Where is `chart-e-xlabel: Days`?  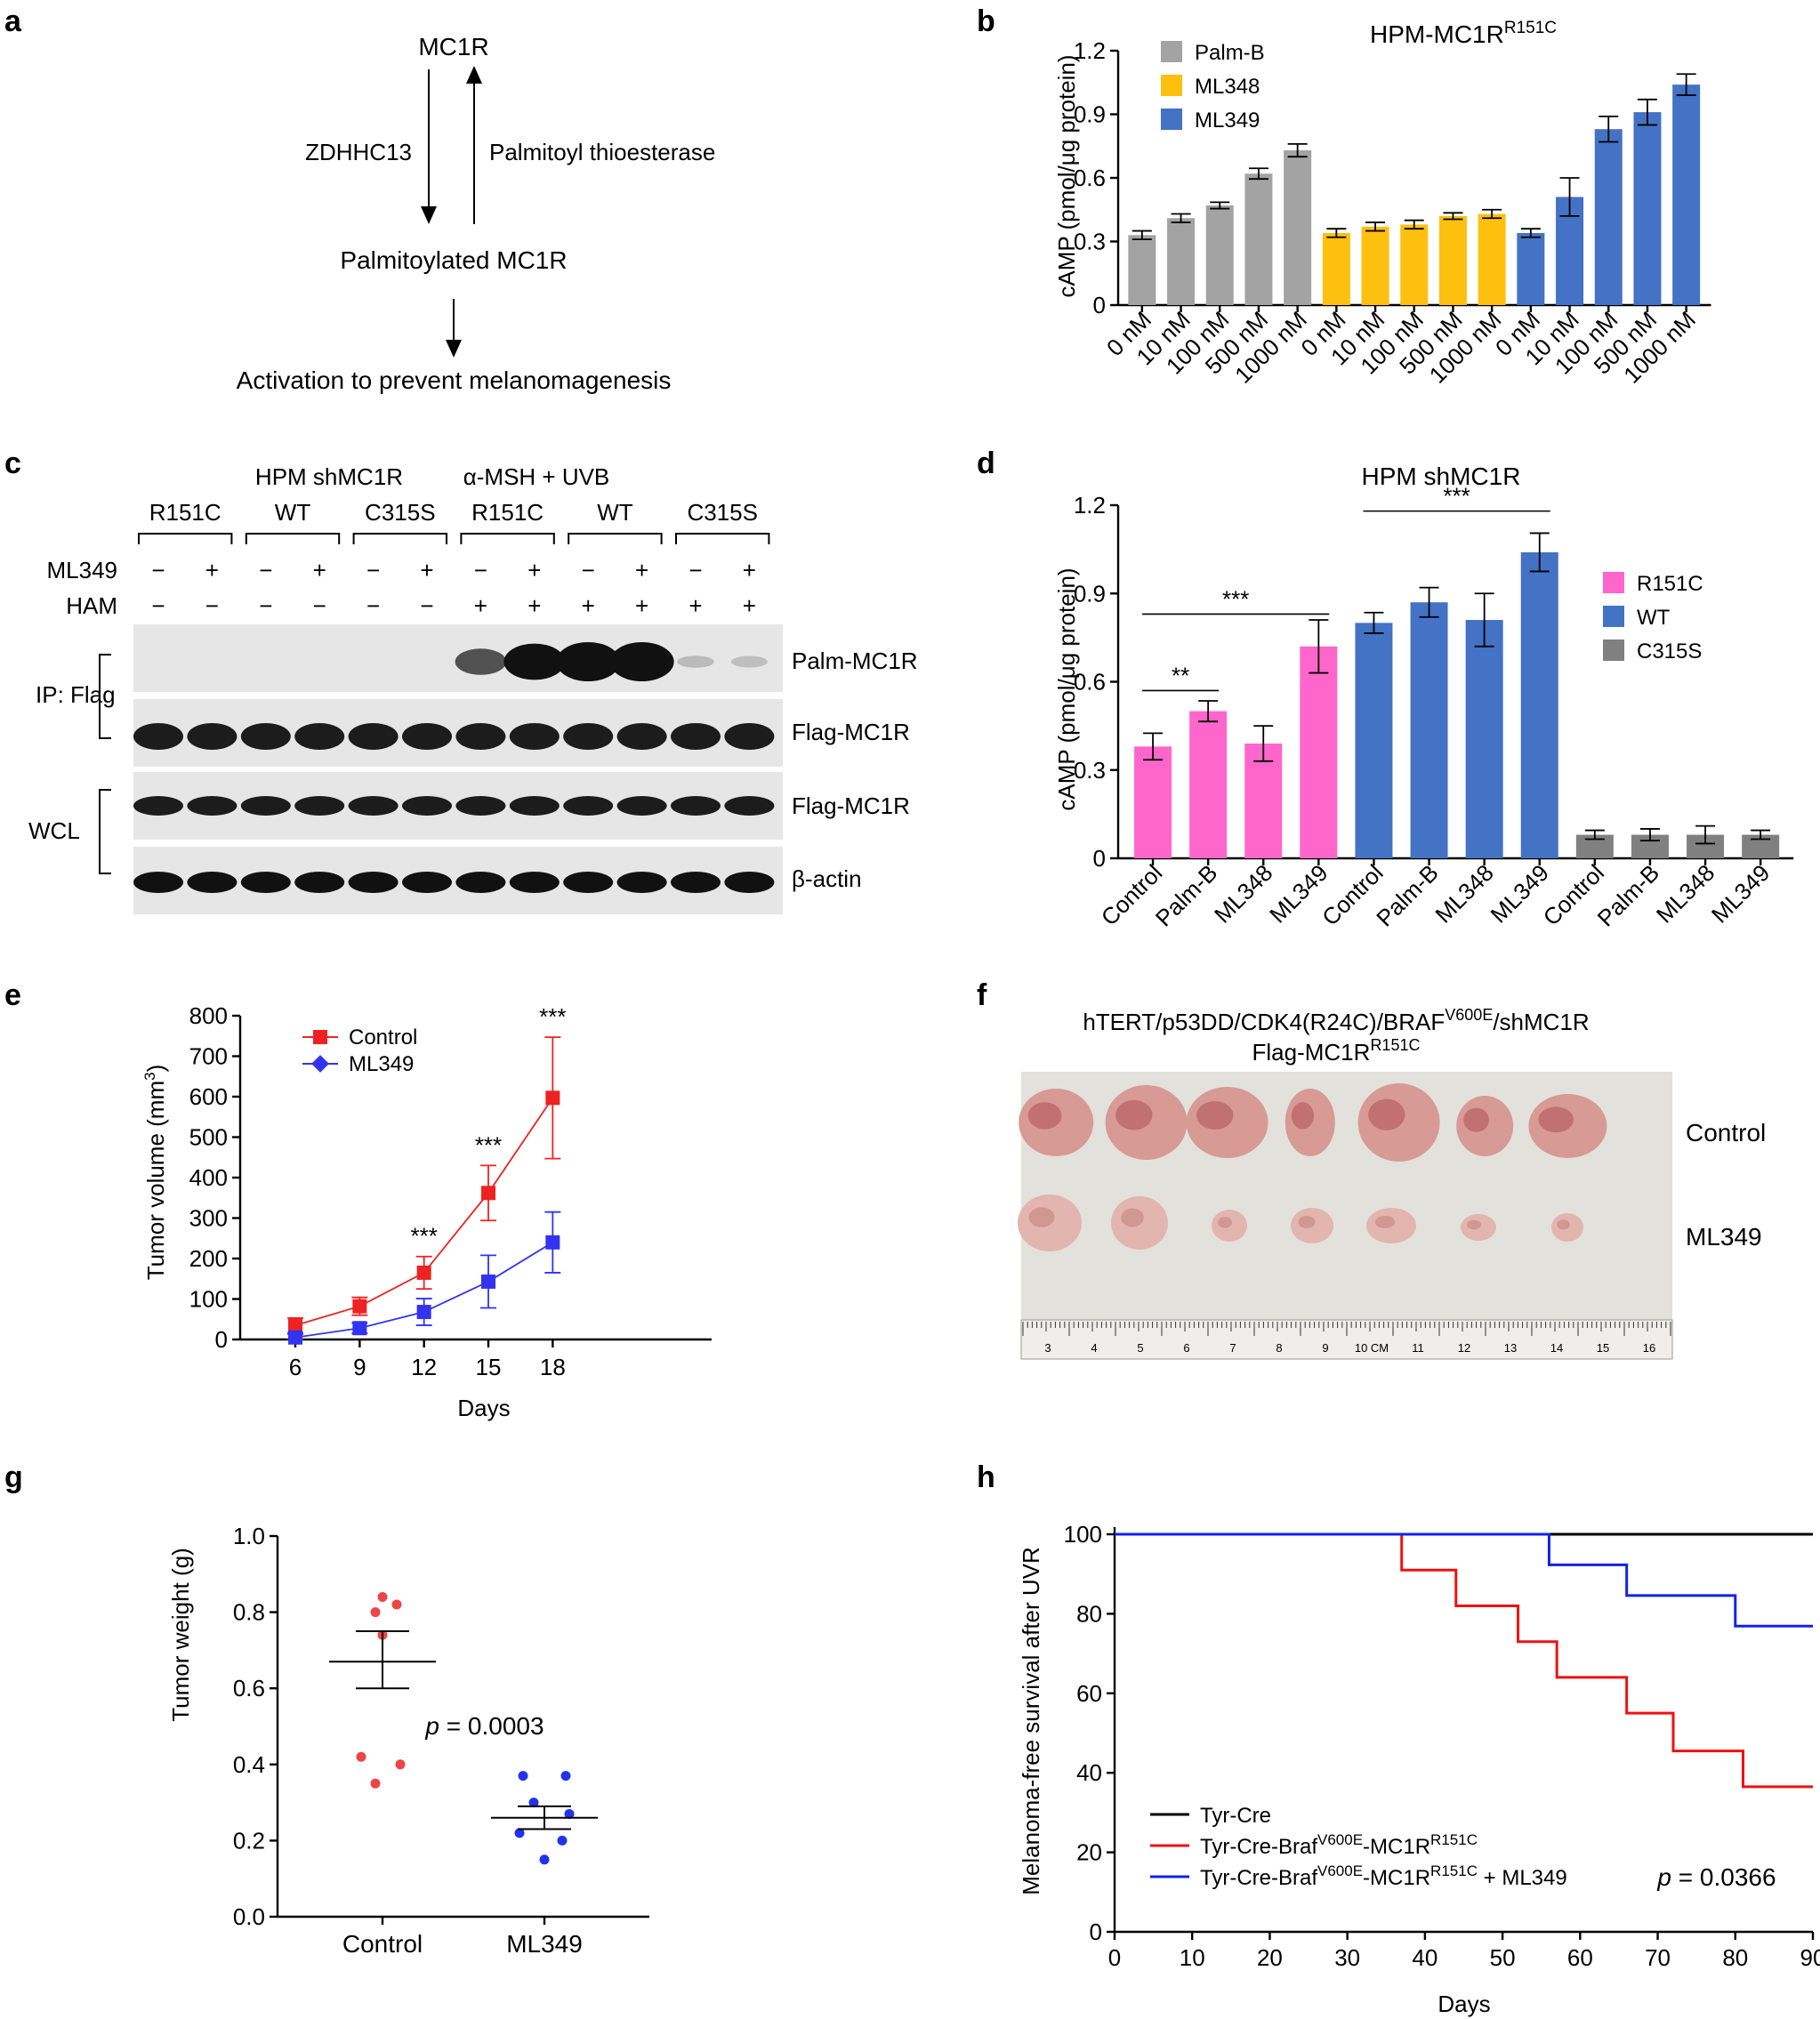
chart-e-xlabel: Days is located at coordinates (483, 1408).